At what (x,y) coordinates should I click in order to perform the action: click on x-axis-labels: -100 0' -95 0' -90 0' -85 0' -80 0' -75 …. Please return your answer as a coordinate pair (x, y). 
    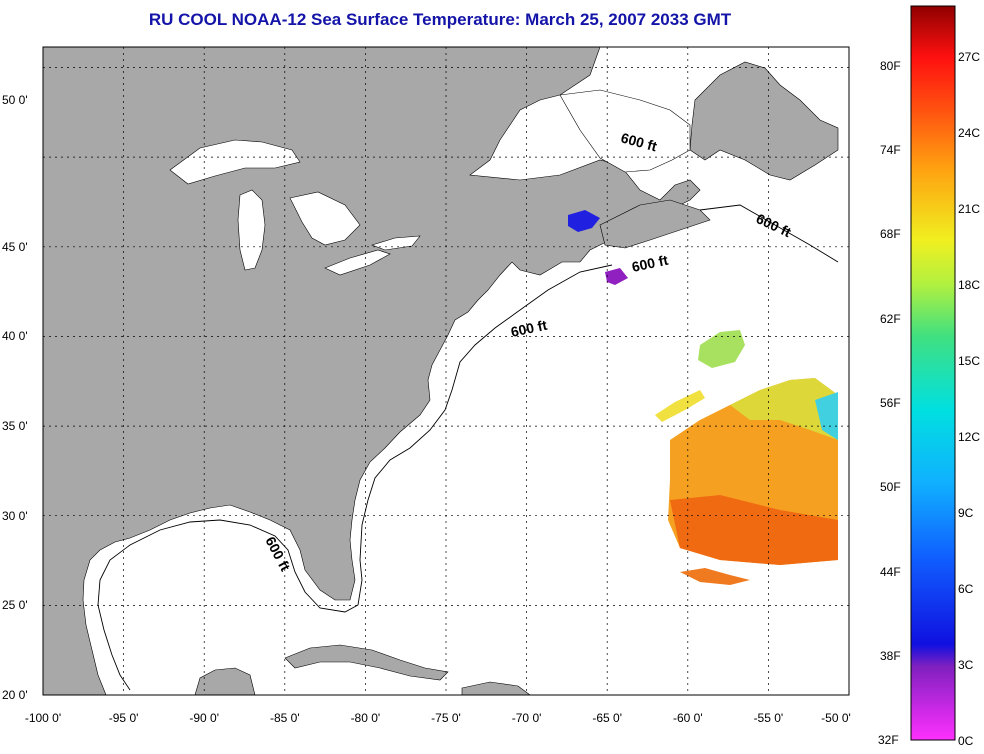
    Looking at the image, I should click on (438, 718).